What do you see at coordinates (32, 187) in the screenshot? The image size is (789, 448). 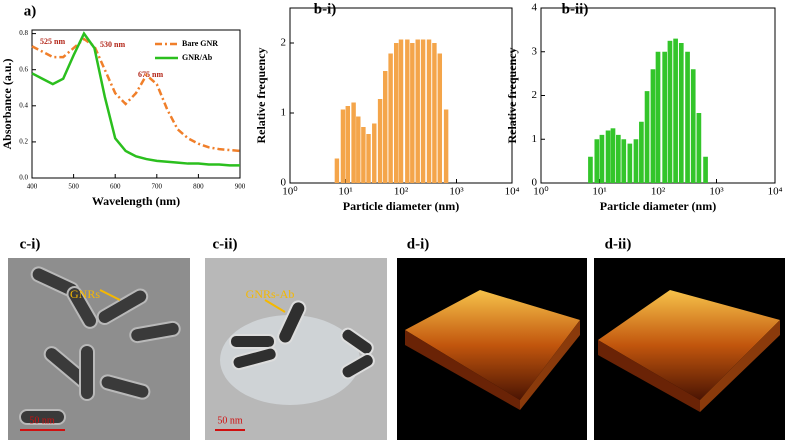 I see `x-tick-label: 400` at bounding box center [32, 187].